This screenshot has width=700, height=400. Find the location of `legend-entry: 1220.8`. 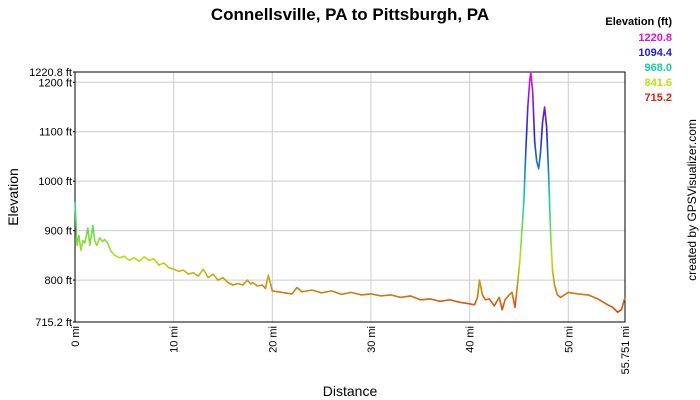

legend-entry: 1220.8 is located at coordinates (655, 38).